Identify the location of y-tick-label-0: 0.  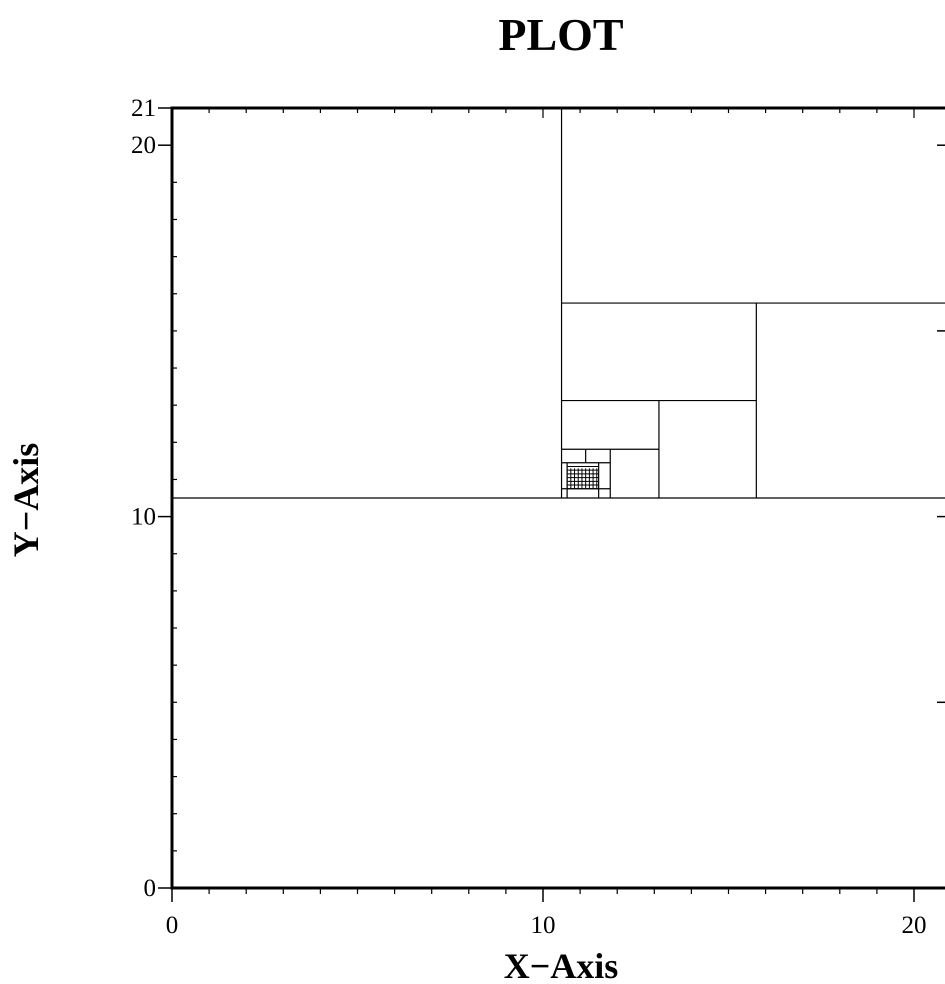
(150, 888).